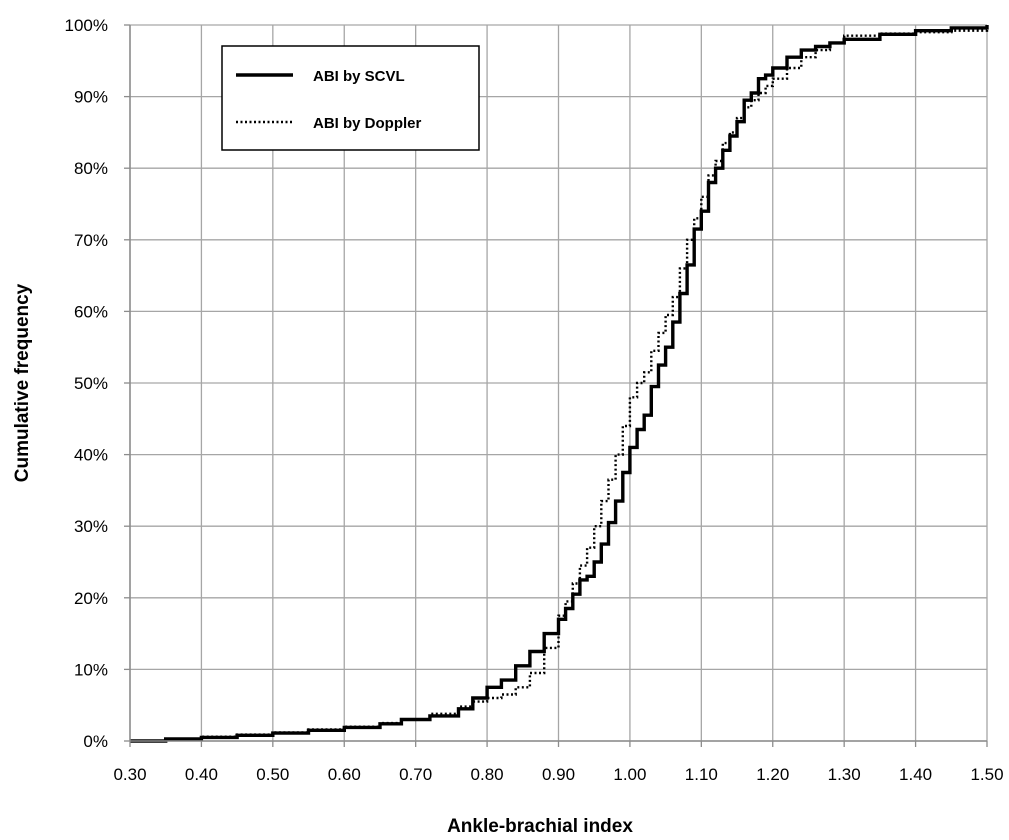 This screenshot has width=1009, height=840. Describe the element at coordinates (95, 741) in the screenshot. I see `y-tick-label: 0%` at that location.